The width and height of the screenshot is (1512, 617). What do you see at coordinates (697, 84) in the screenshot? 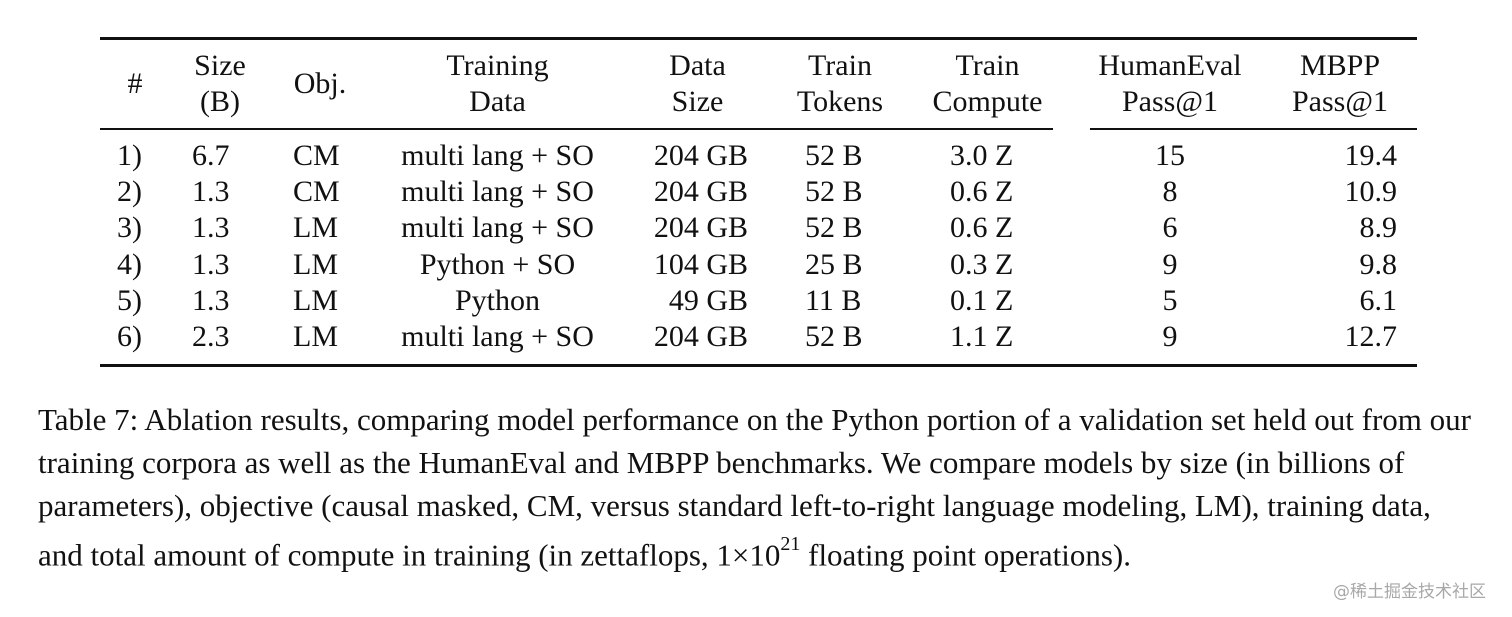
I see `header-data-size: Data Size` at bounding box center [697, 84].